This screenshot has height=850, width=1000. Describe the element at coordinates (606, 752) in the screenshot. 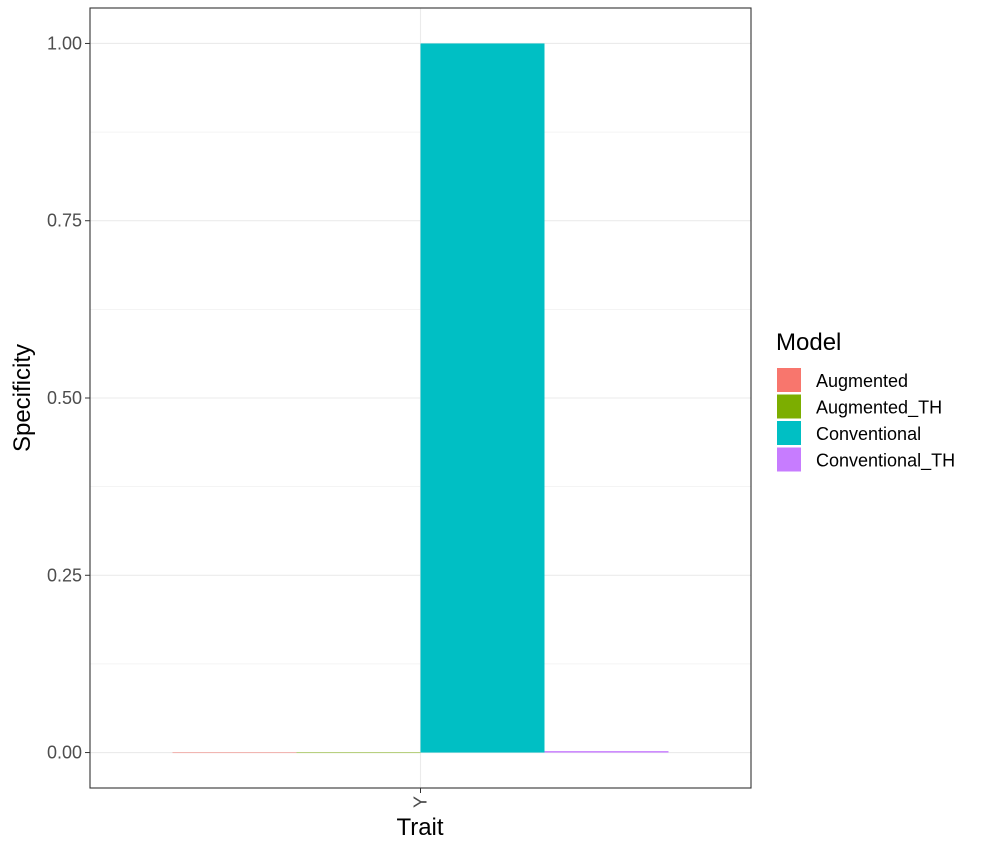

I see `bar-conventional-th` at that location.